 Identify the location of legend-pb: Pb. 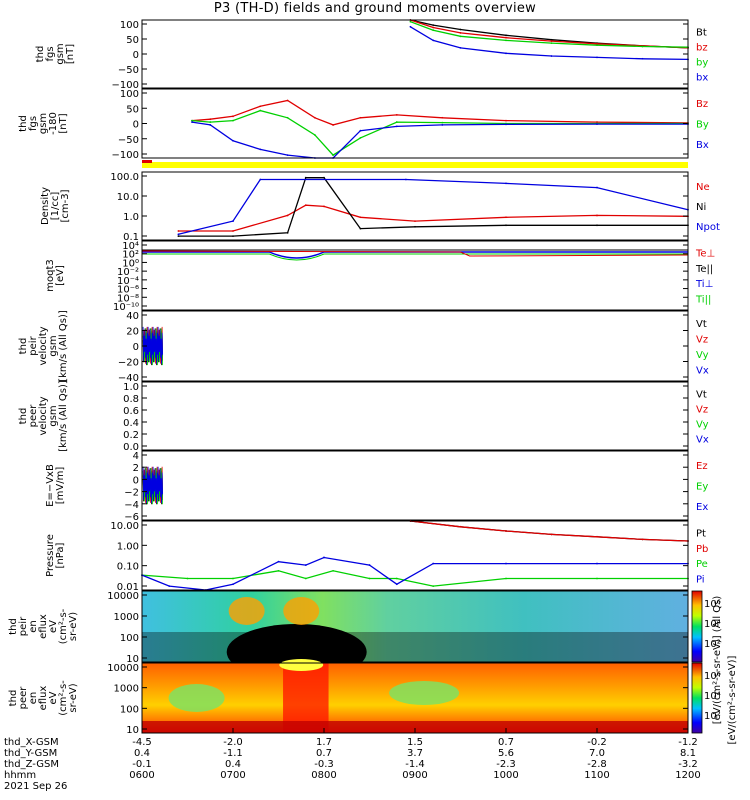
(702, 549).